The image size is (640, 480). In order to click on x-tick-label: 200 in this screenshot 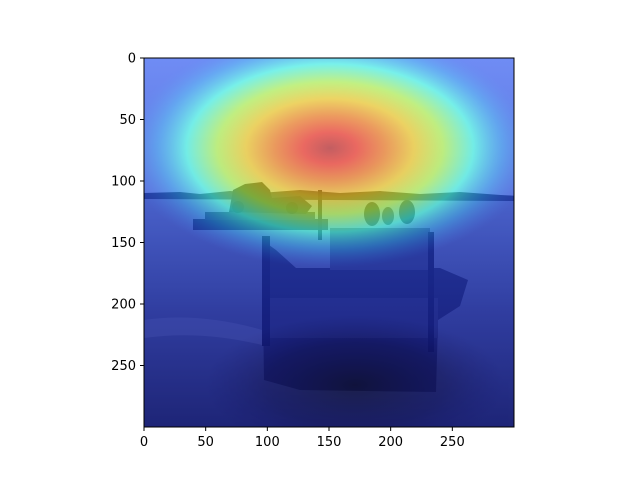, I will do `click(390, 442)`.